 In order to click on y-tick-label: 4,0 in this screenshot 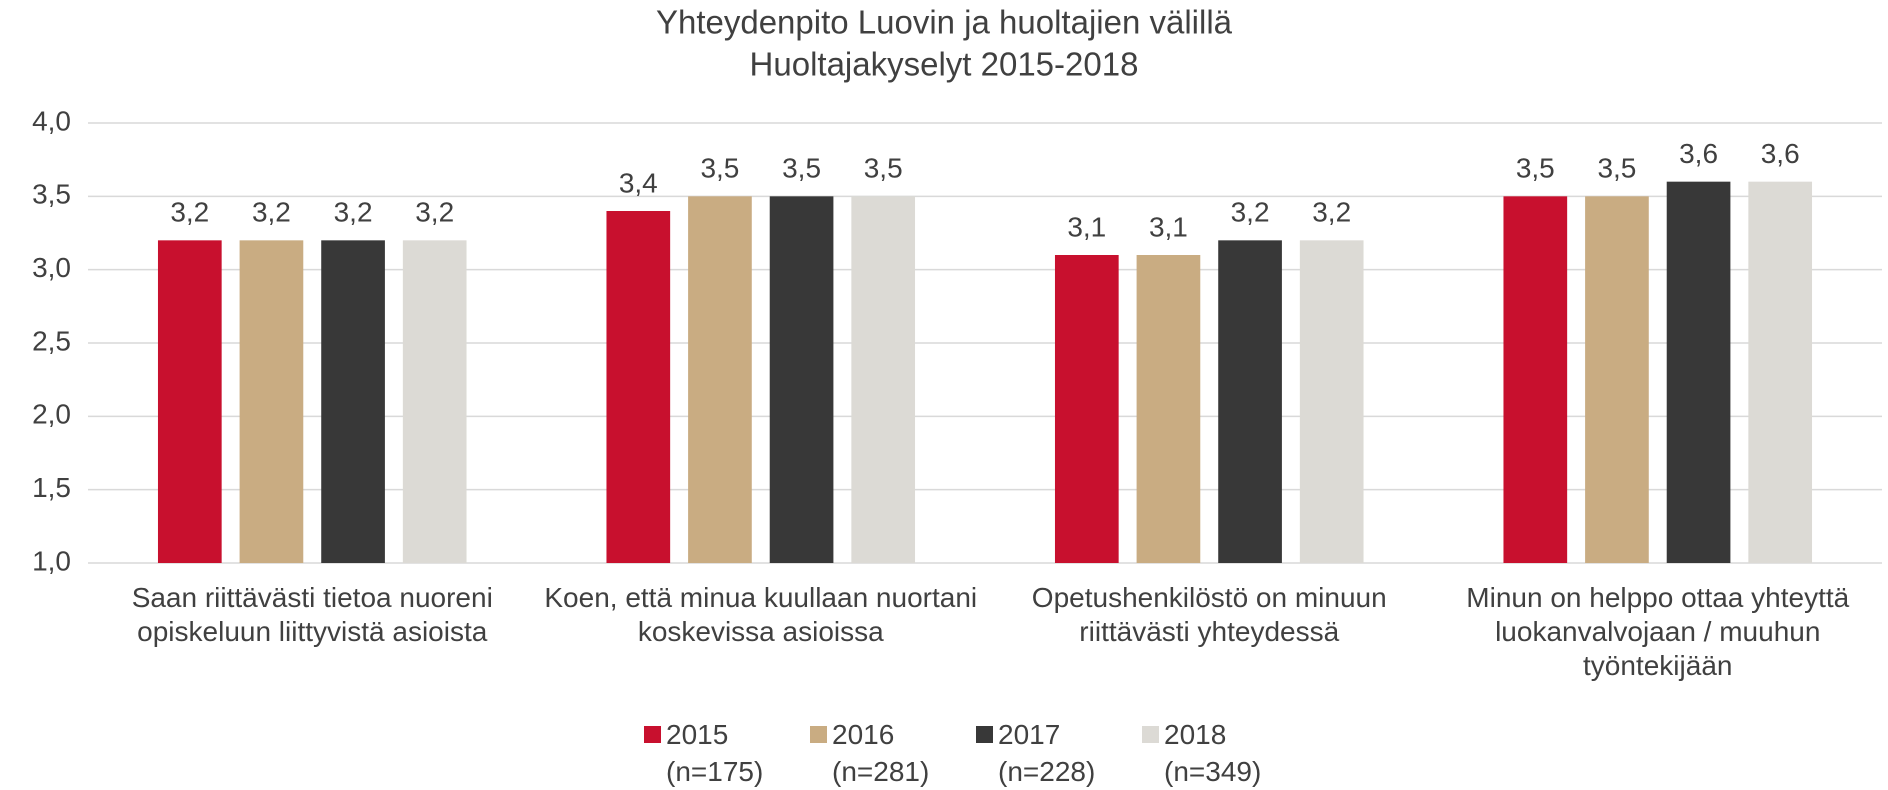, I will do `click(51, 120)`.